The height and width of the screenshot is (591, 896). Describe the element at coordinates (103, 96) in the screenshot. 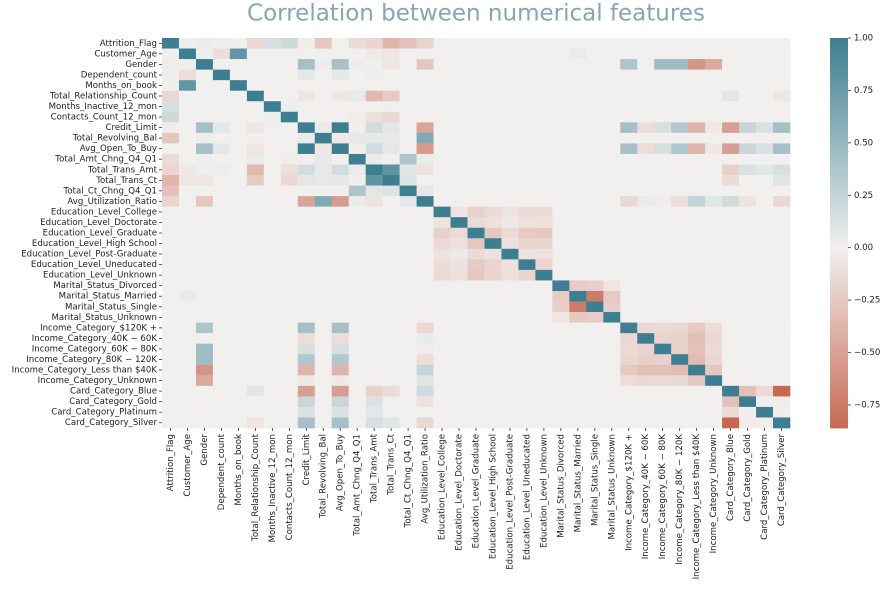

I see `y-tick-label: Total_Relationship_Count` at that location.